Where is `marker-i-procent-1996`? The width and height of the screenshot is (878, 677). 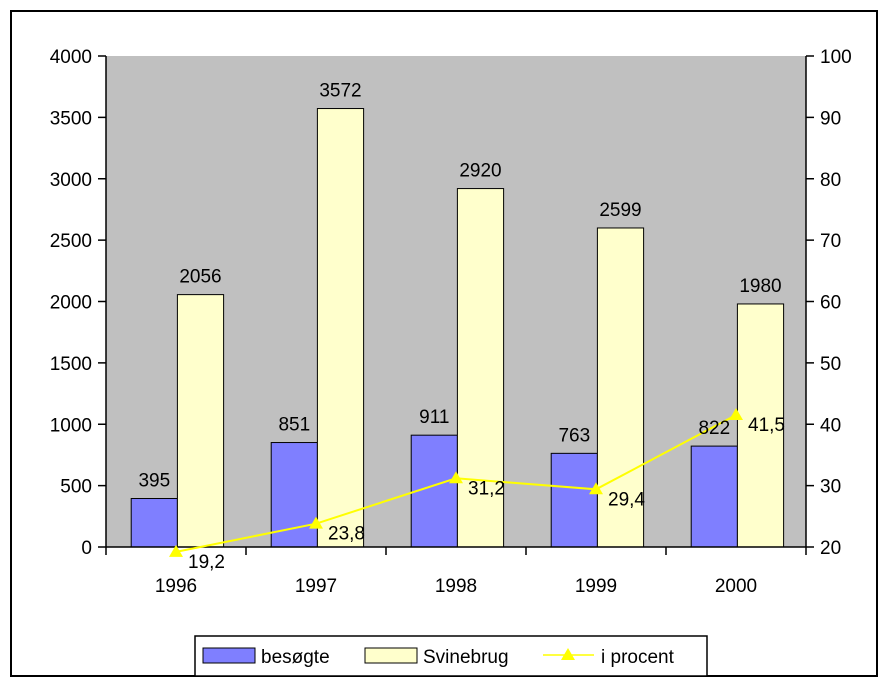
marker-i-procent-1996 is located at coordinates (176, 550).